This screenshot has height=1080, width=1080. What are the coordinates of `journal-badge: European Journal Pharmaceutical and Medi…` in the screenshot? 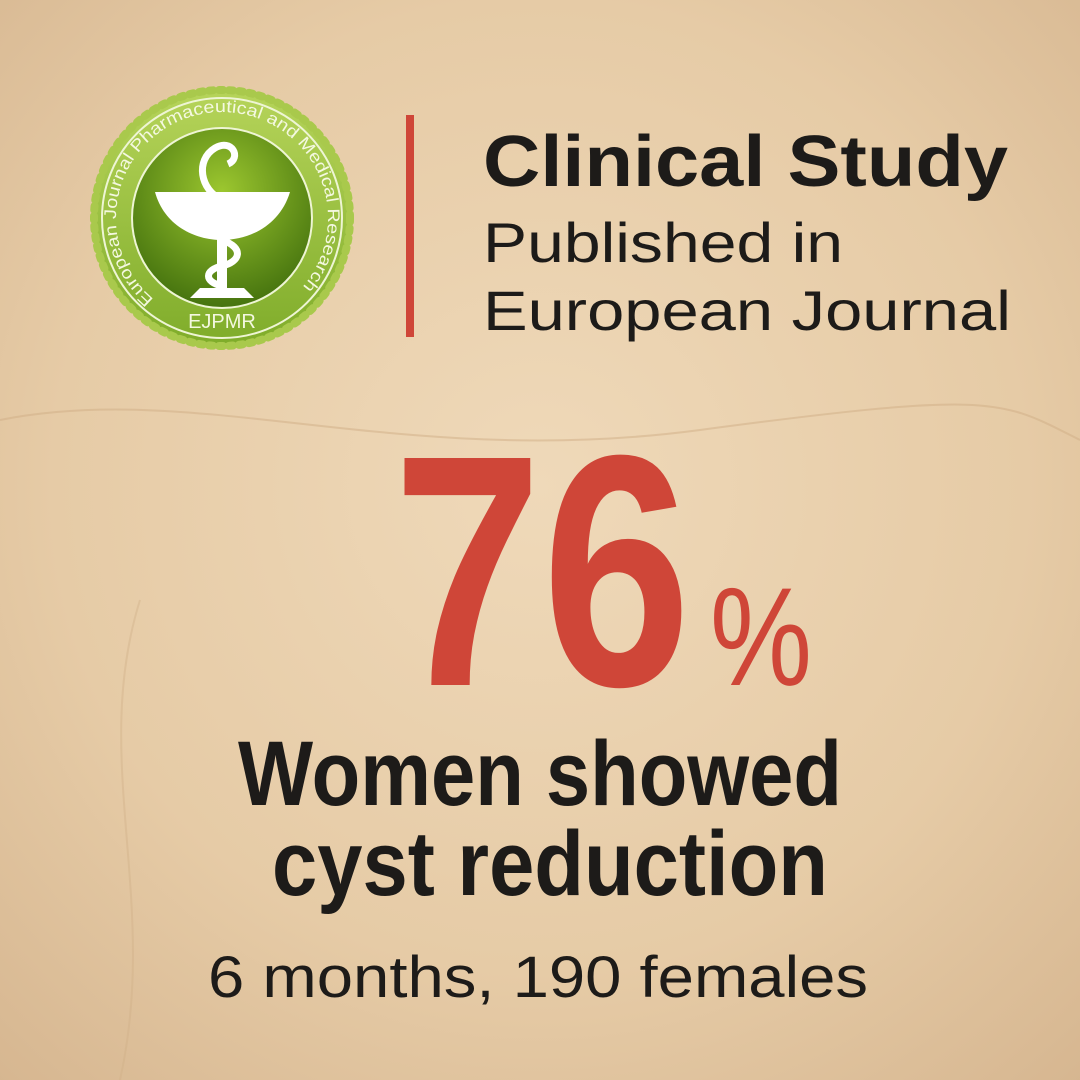 It's located at (222, 218).